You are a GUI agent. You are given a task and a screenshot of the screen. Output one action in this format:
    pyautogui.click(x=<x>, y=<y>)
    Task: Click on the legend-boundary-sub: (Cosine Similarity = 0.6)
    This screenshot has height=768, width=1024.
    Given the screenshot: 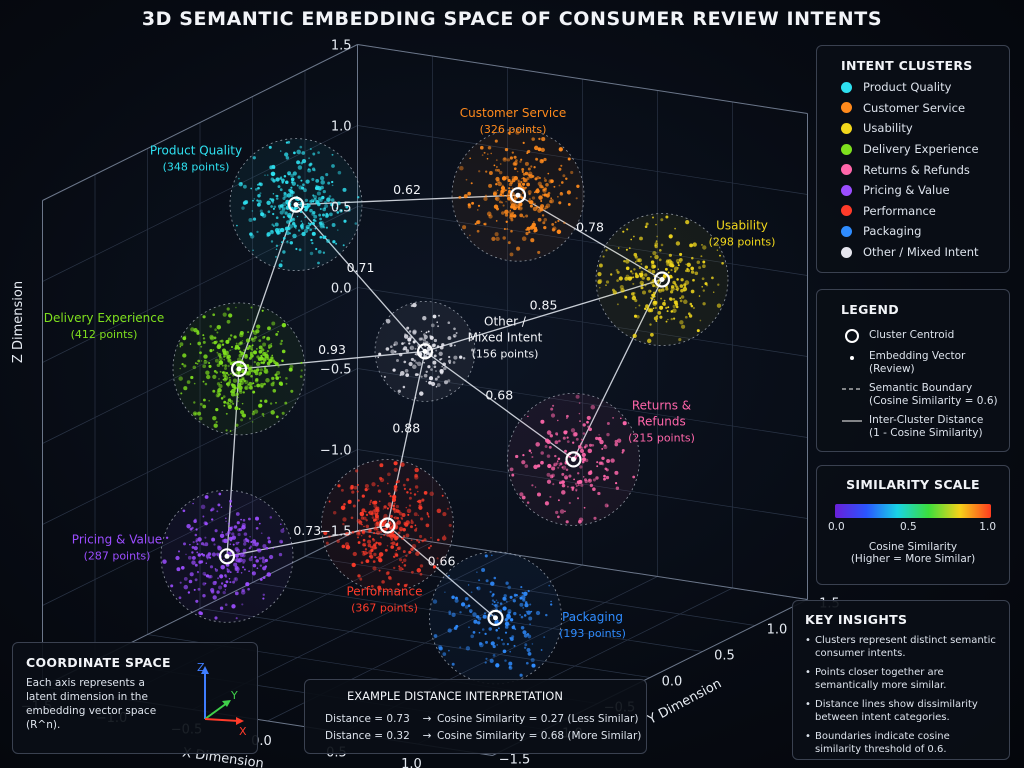 What is the action you would take?
    pyautogui.click(x=933, y=401)
    